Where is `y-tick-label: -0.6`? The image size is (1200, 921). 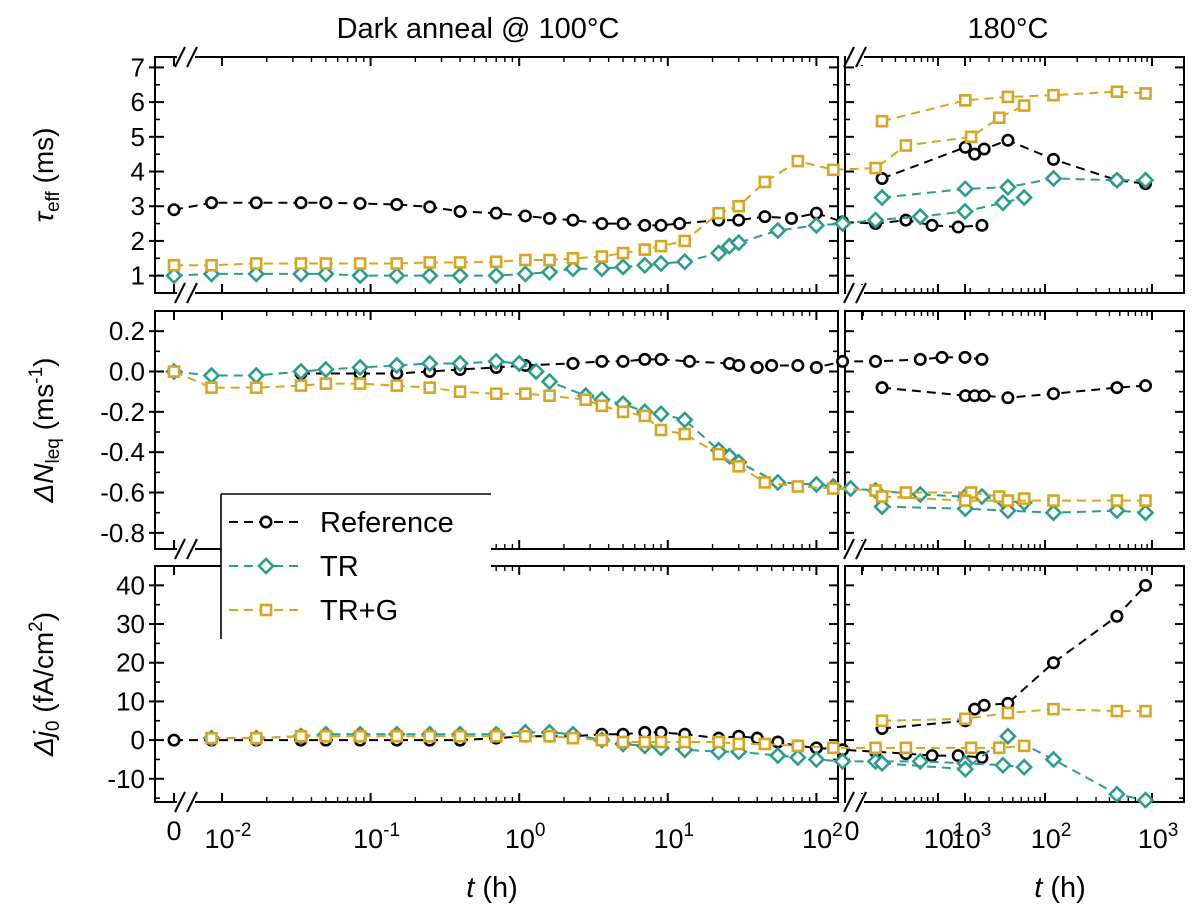
y-tick-label: -0.6 is located at coordinates (122, 493).